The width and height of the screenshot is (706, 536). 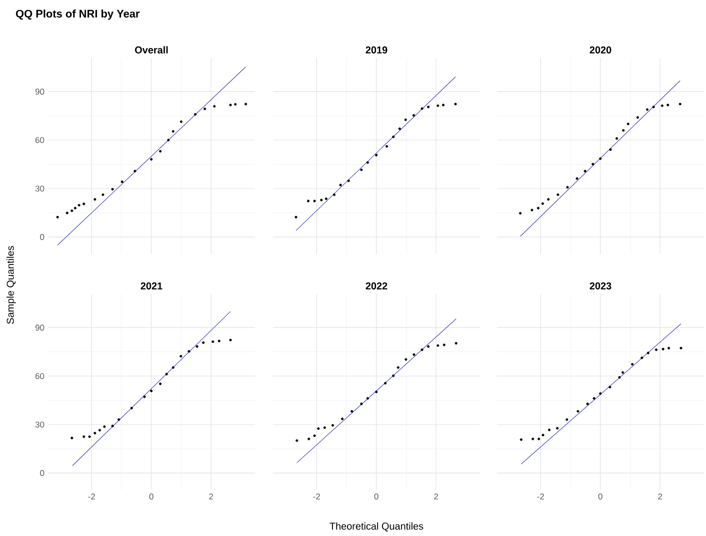 I want to click on chart-title: 2020, so click(x=601, y=50).